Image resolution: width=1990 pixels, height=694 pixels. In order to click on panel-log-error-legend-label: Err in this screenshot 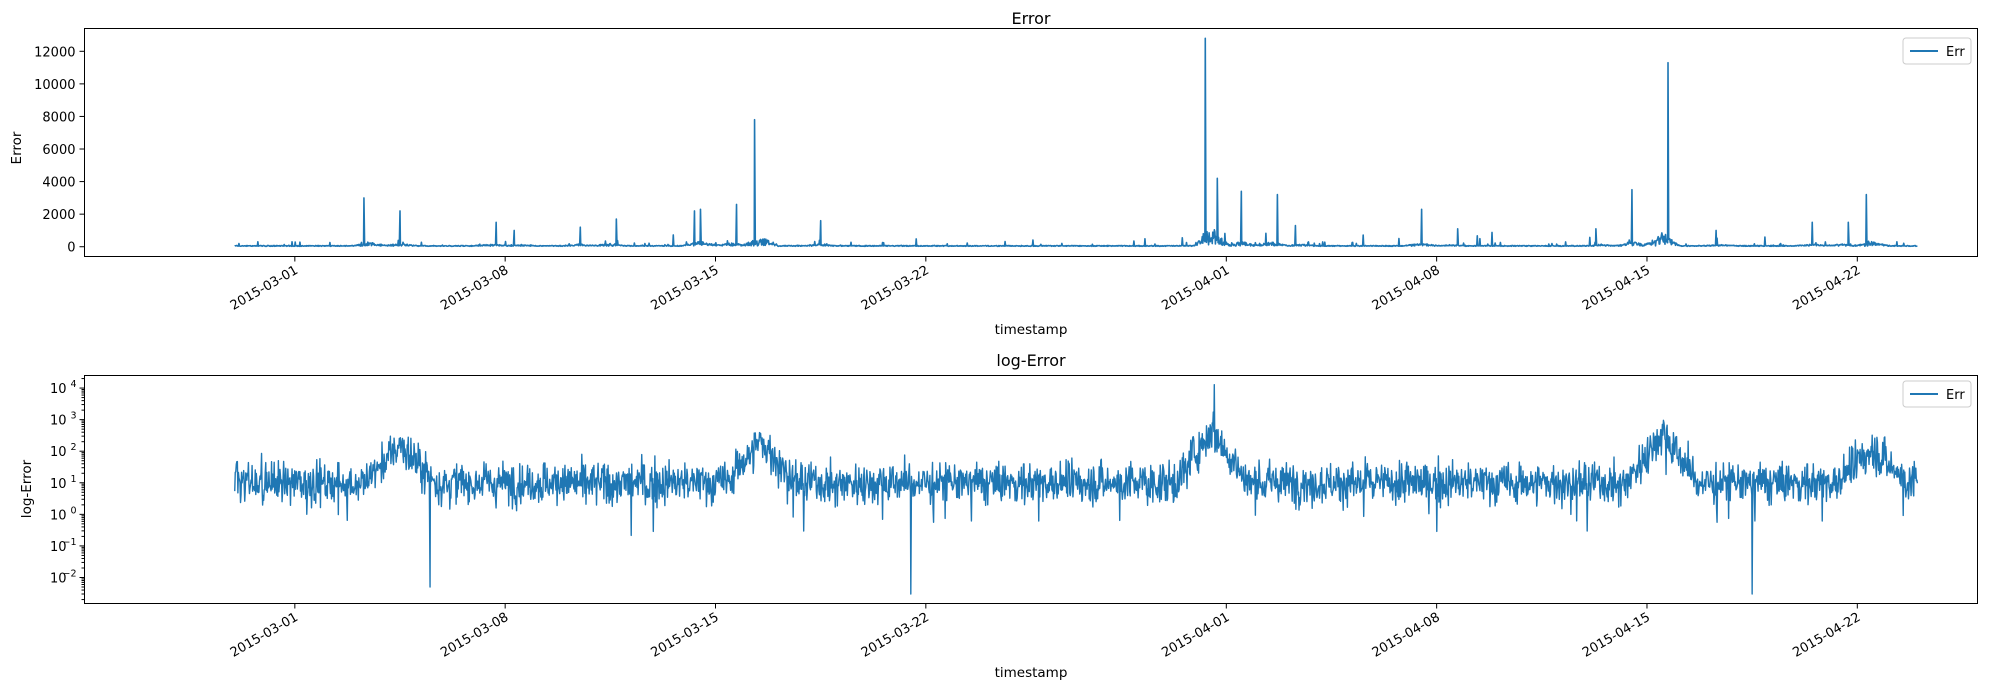, I will do `click(1955, 395)`.